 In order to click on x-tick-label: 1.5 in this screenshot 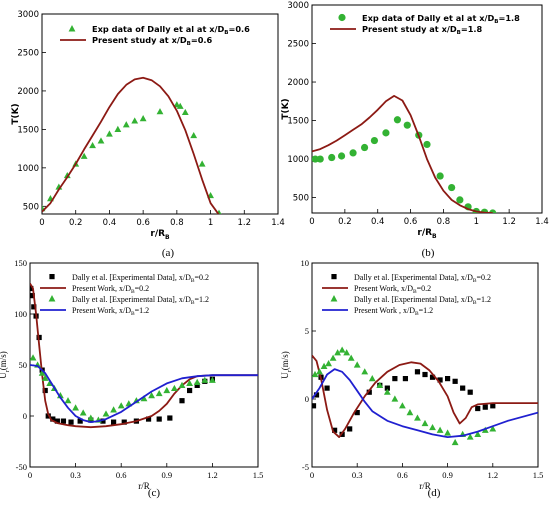, I will do `click(258, 475)`.